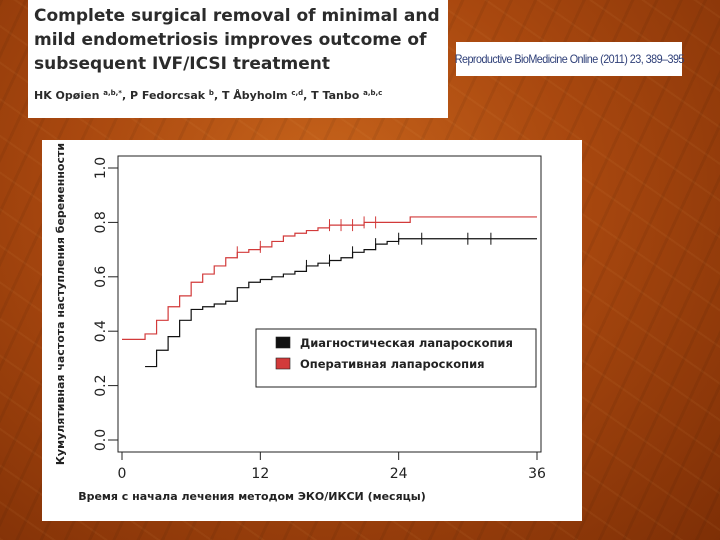  I want to click on author-name: HK Opøien, so click(67, 95).